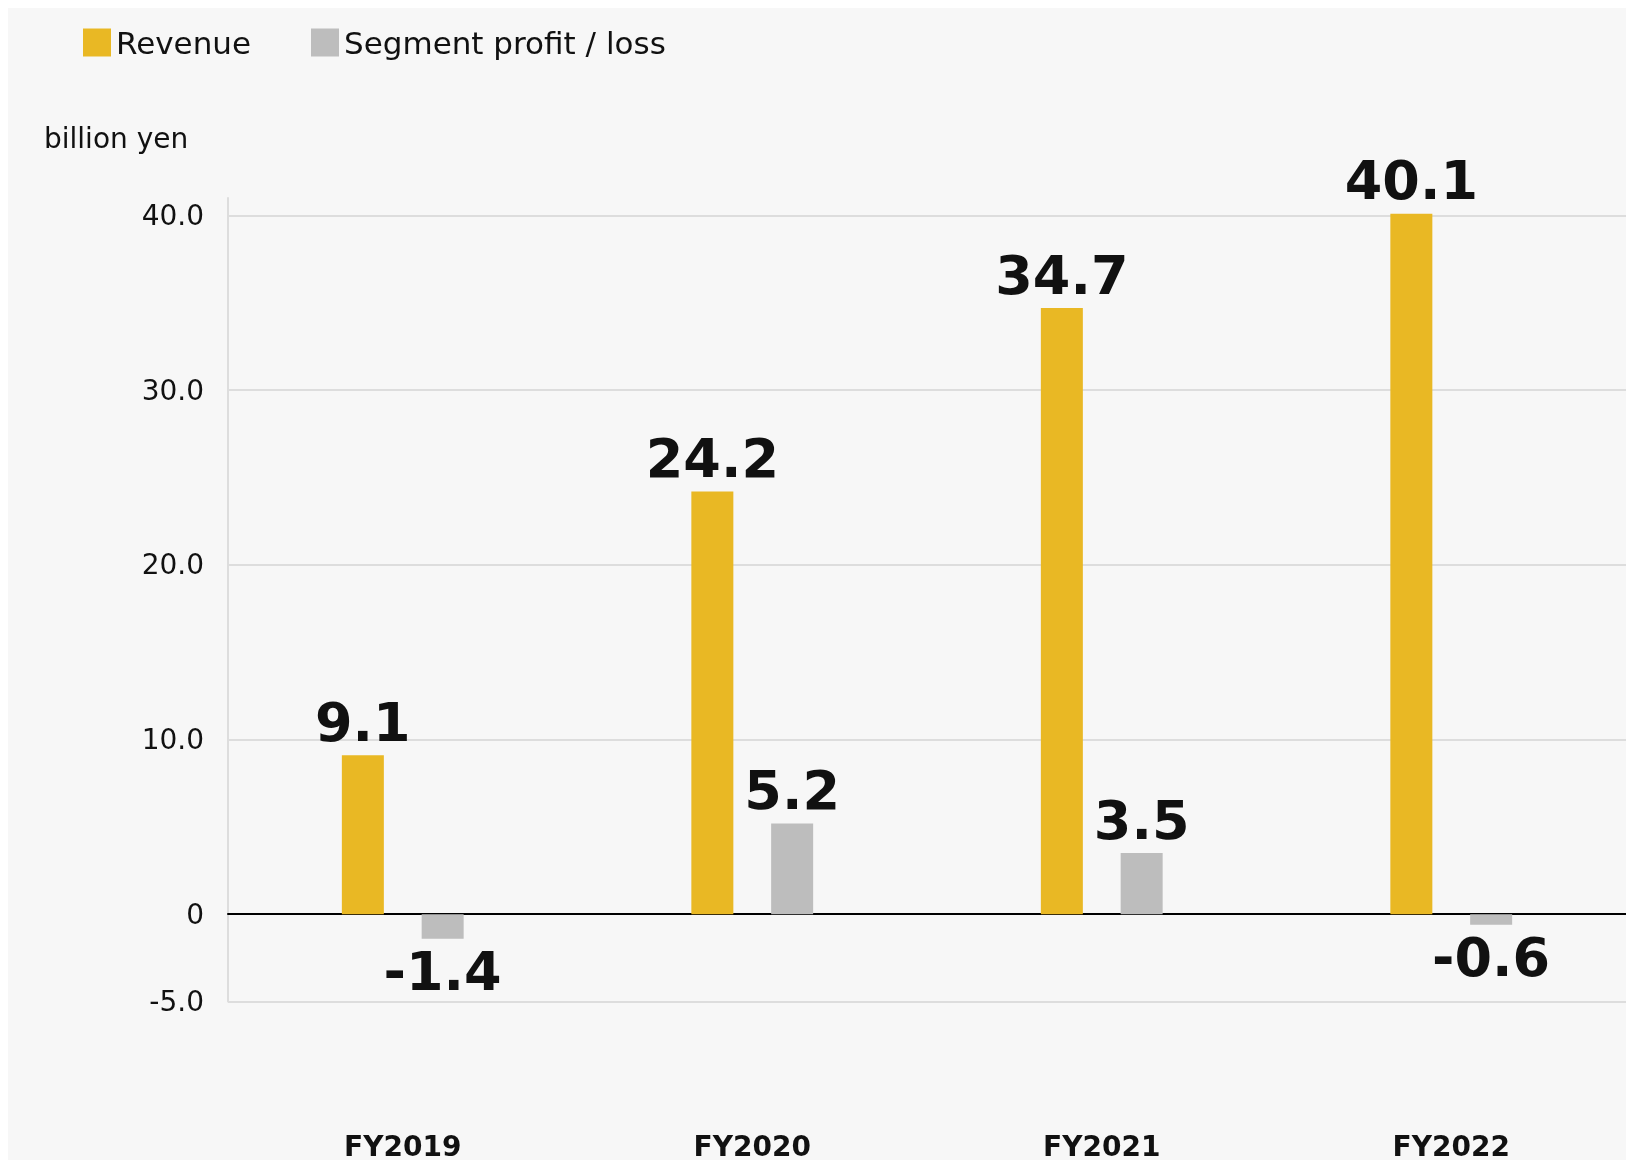 This screenshot has height=1168, width=1634. What do you see at coordinates (712, 458) in the screenshot?
I see `data-label: 24.2` at bounding box center [712, 458].